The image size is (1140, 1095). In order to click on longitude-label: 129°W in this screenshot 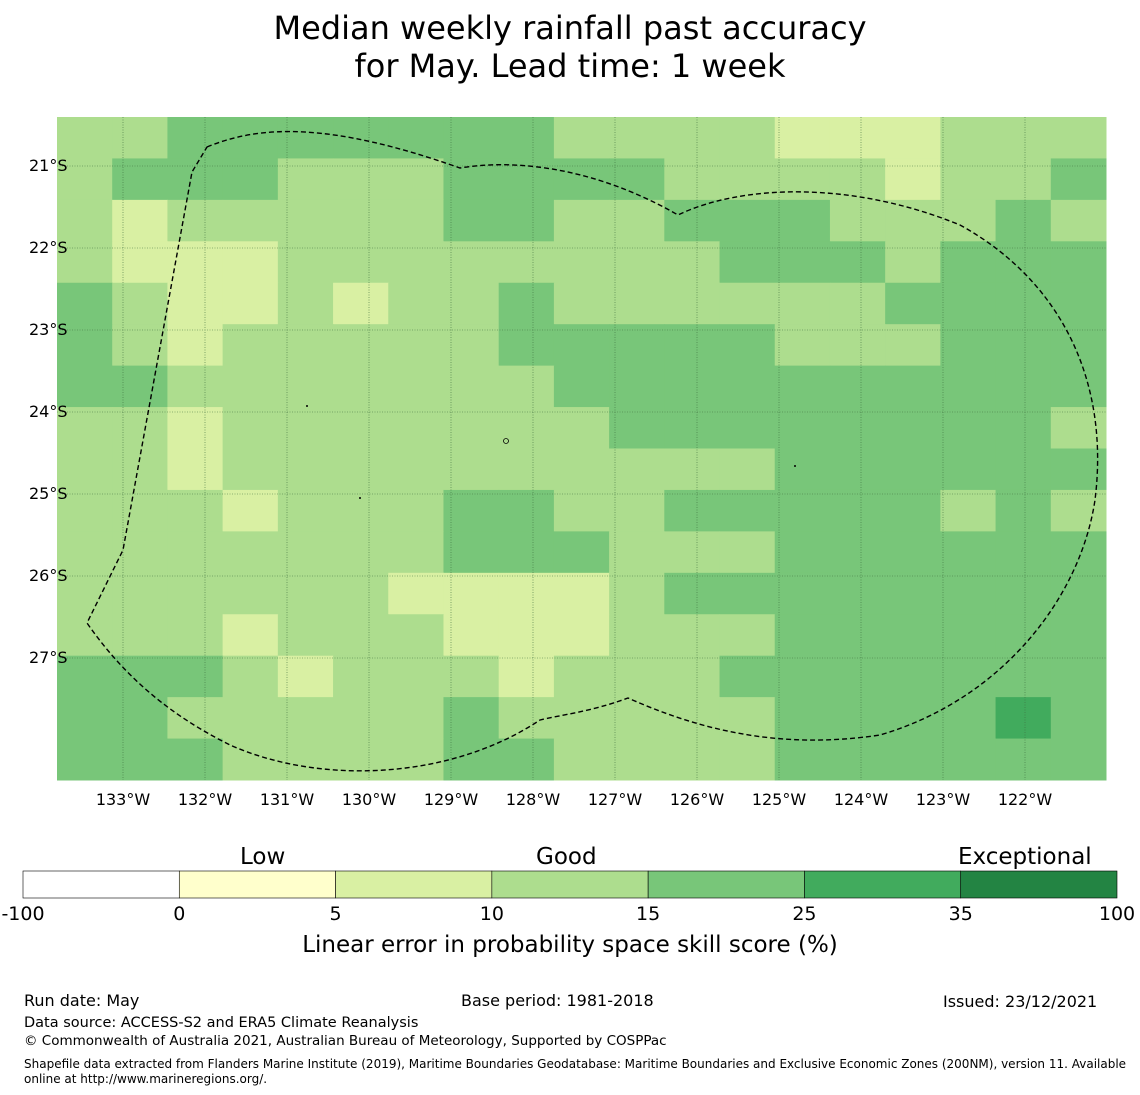, I will do `click(451, 799)`.